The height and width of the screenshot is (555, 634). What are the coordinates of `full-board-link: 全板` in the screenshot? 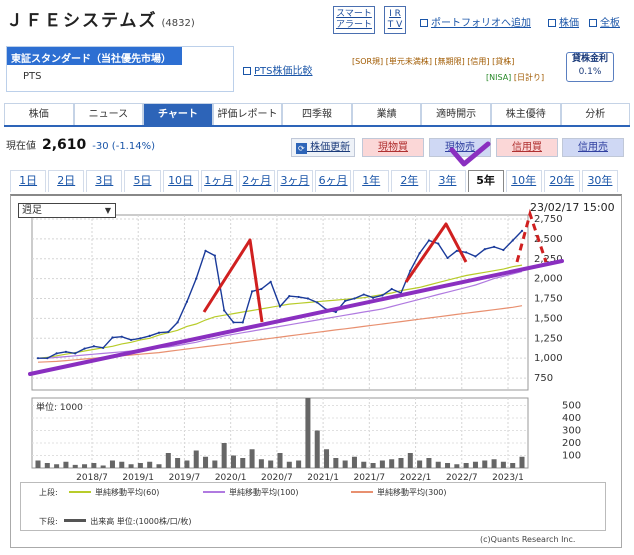 It's located at (604, 21).